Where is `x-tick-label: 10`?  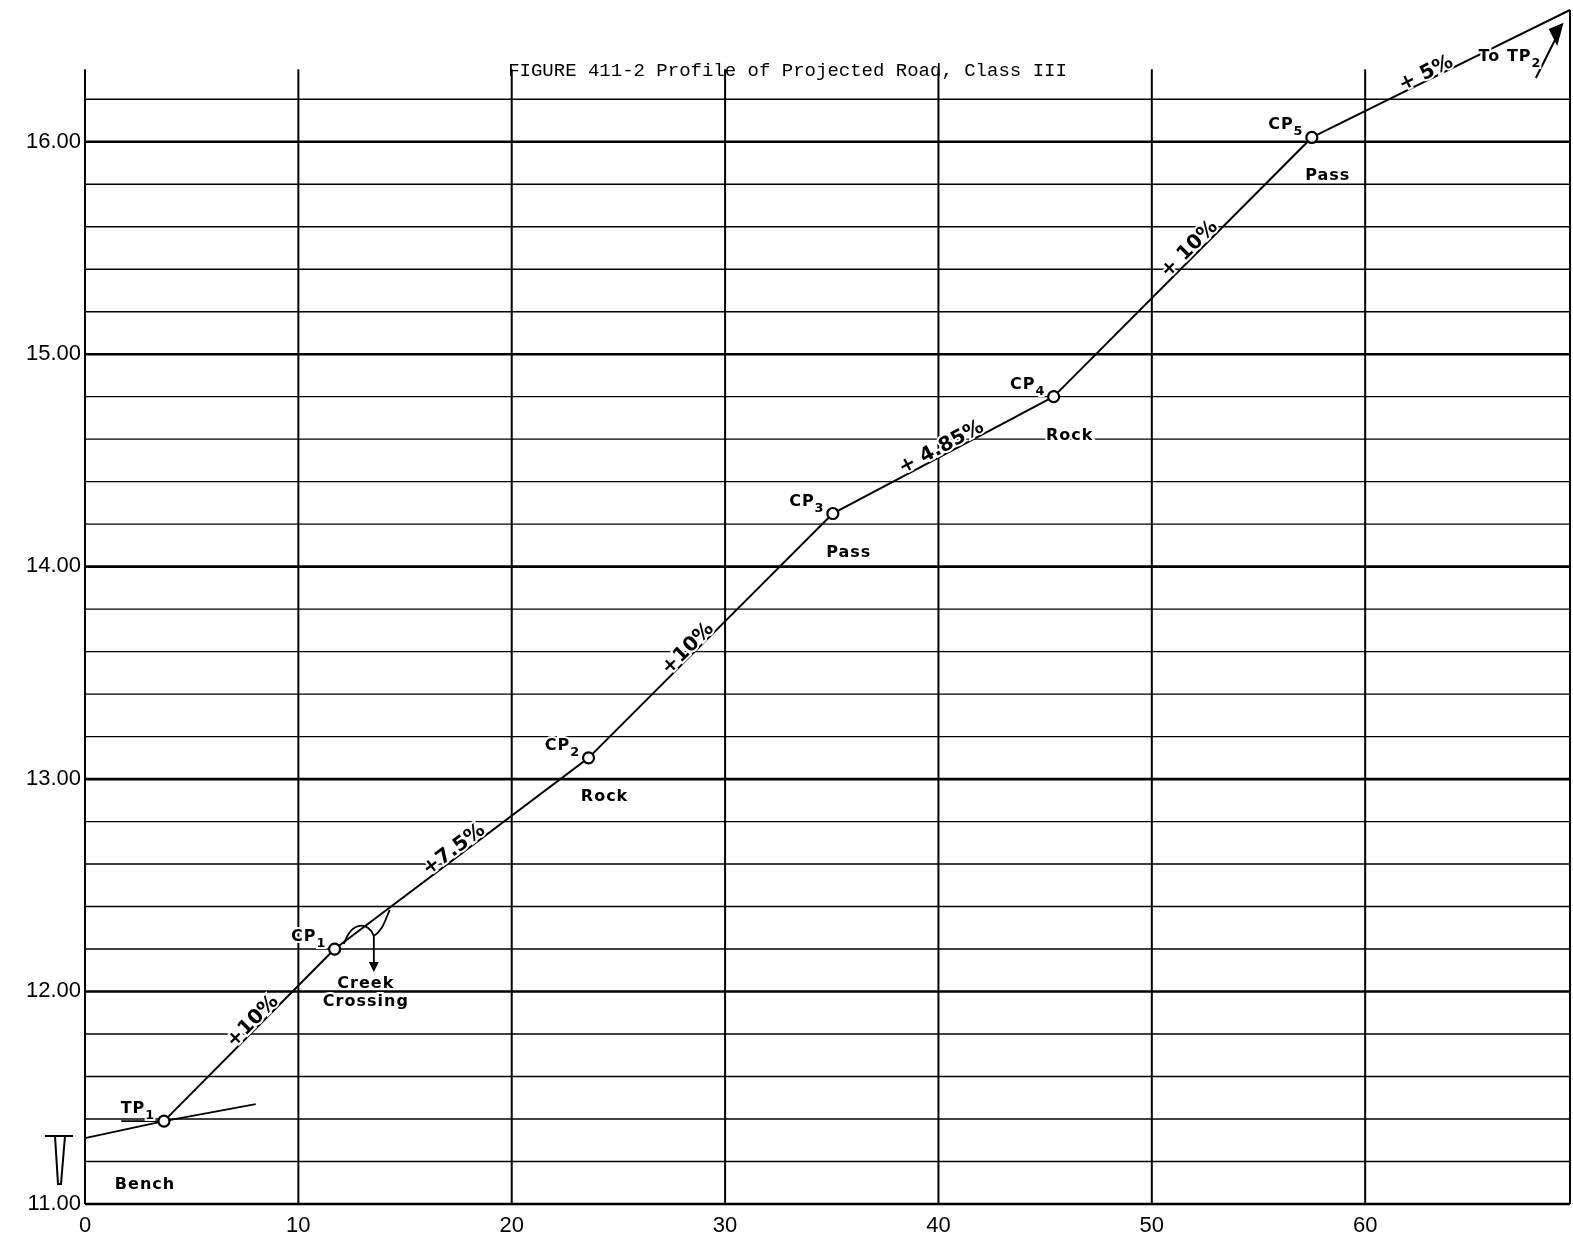 x-tick-label: 10 is located at coordinates (298, 1224).